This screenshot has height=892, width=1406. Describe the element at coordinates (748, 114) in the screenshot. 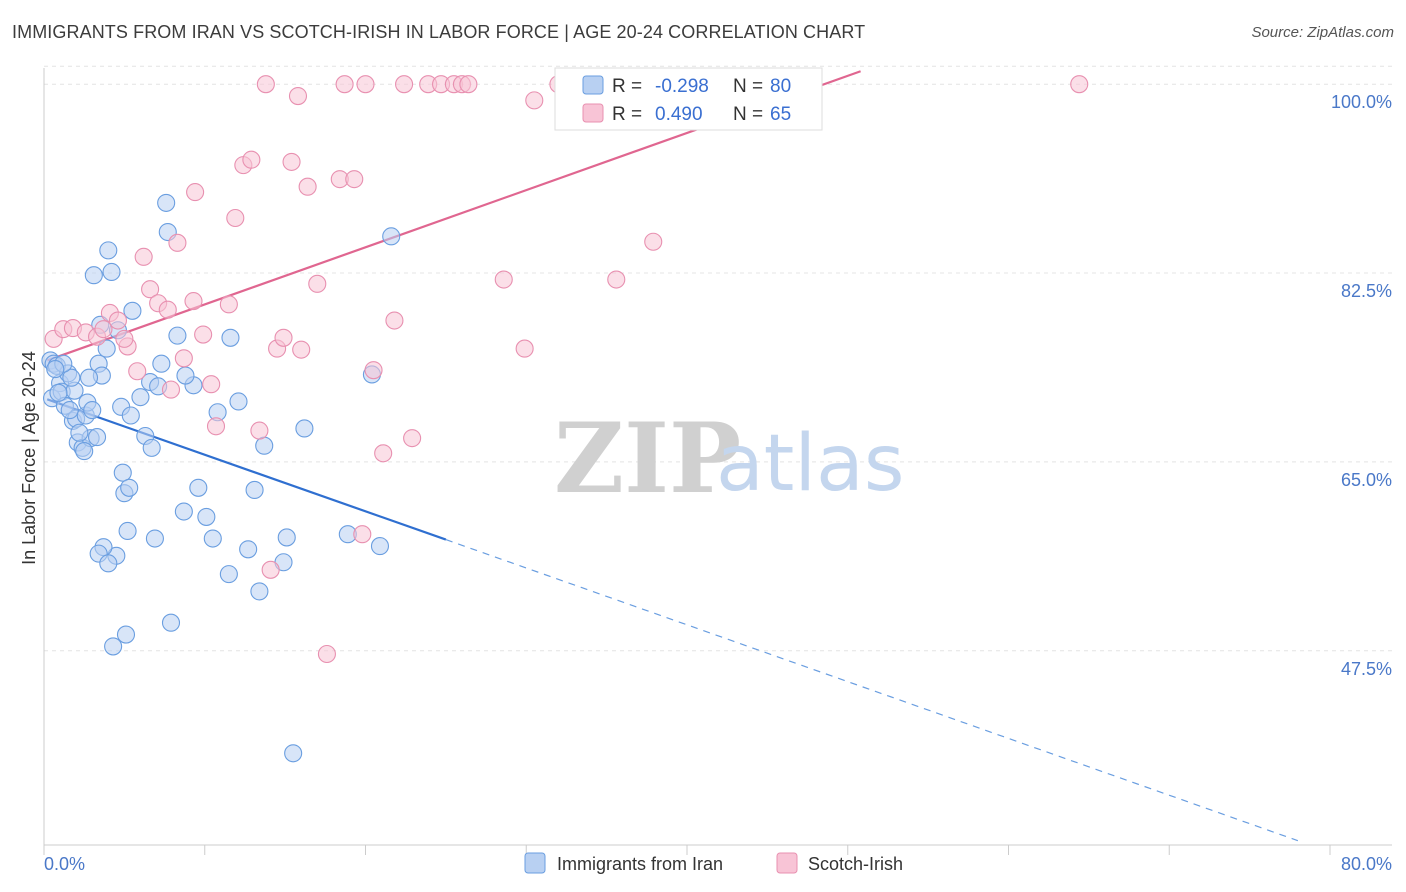

I see `legend-n-label-2: N =` at that location.